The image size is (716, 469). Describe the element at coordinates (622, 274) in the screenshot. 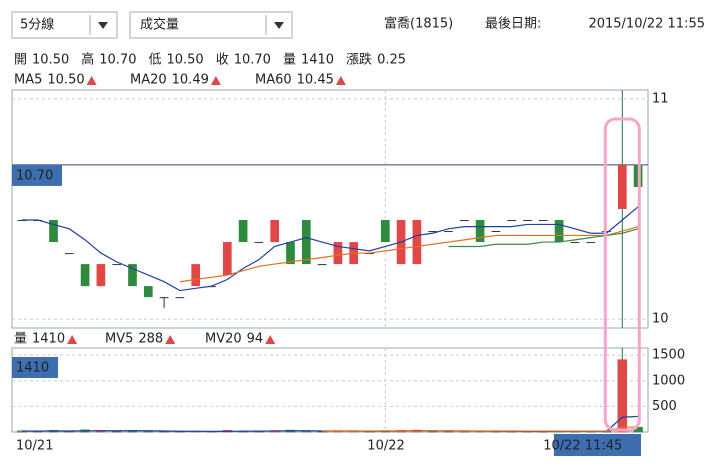

I see `highlight-ring` at that location.